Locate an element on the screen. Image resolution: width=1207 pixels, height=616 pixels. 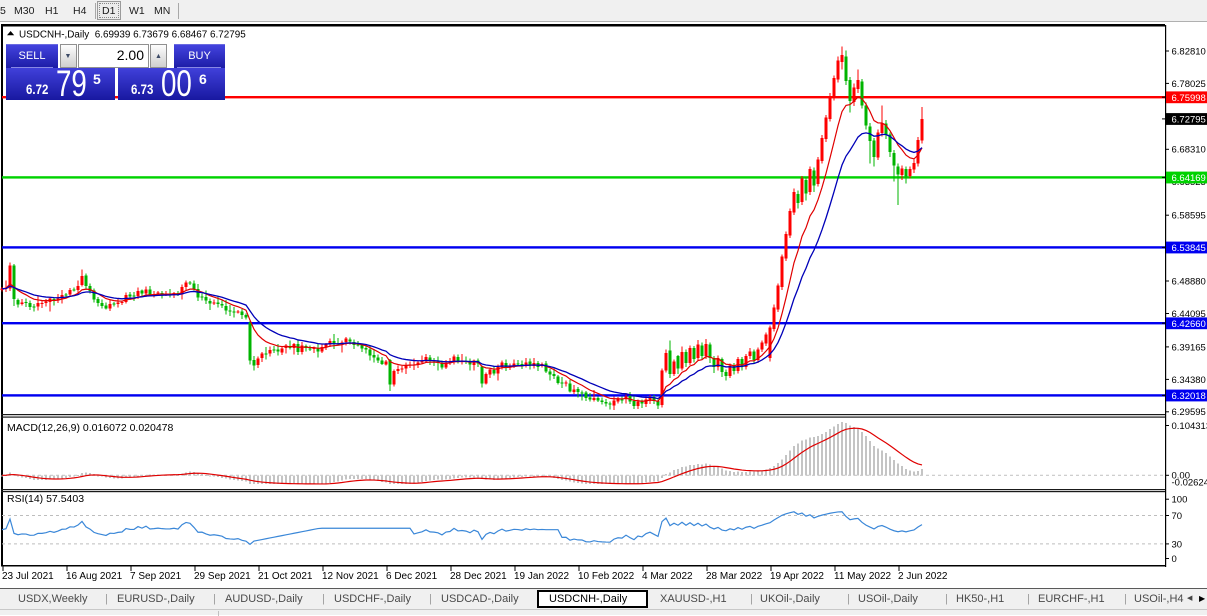
svg-text: 6.64169 is located at coordinates (1189, 178).